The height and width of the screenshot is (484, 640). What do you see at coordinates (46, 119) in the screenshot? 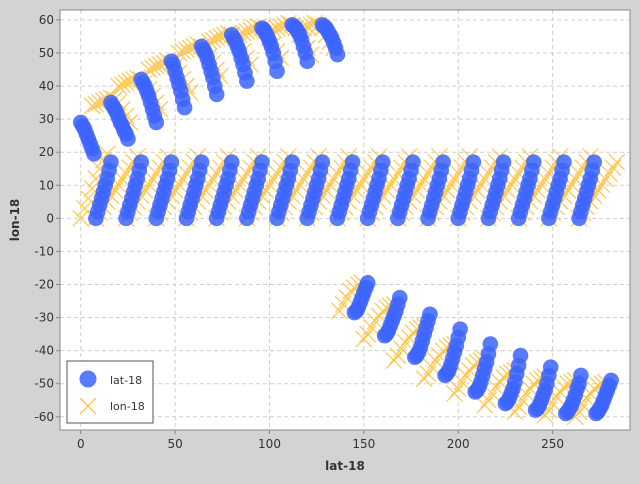
I see `y-tick-label: 30` at bounding box center [46, 119].